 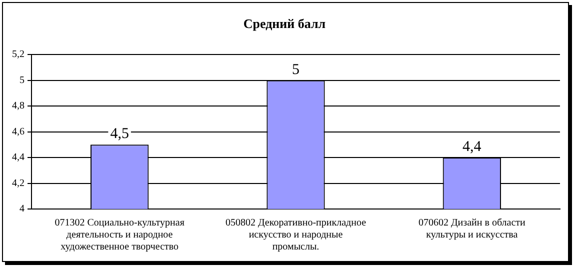 I want to click on x-tick-label: 071302 Социально-культурная деятельность и народное художественное творчество, so click(x=119, y=235).